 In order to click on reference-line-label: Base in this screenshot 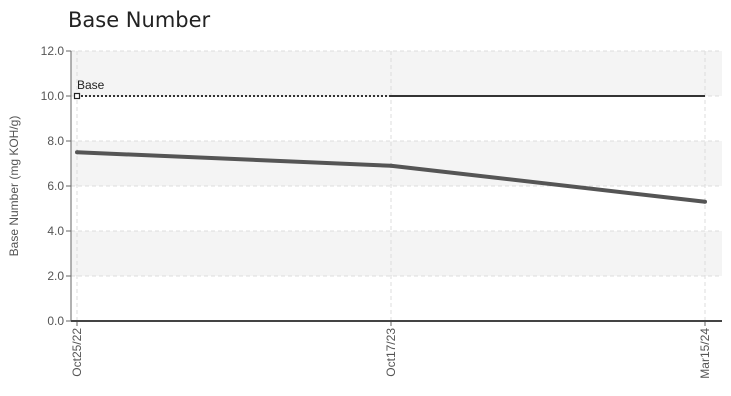, I will do `click(91, 85)`.